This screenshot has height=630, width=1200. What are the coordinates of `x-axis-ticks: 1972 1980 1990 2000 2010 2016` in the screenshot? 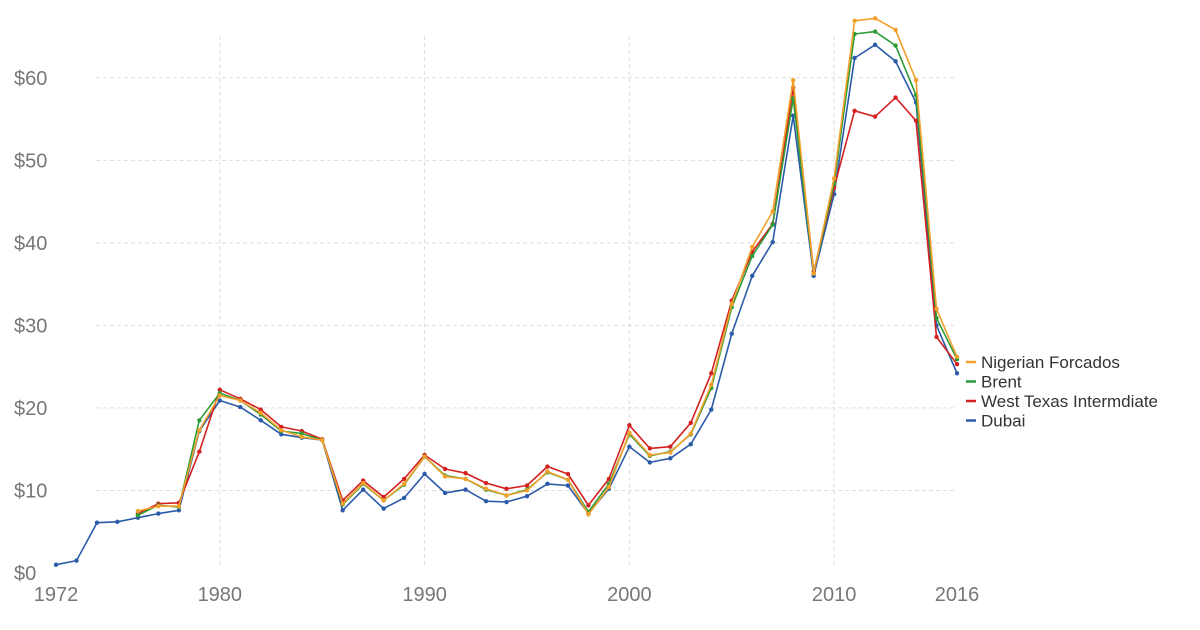 It's located at (507, 595).